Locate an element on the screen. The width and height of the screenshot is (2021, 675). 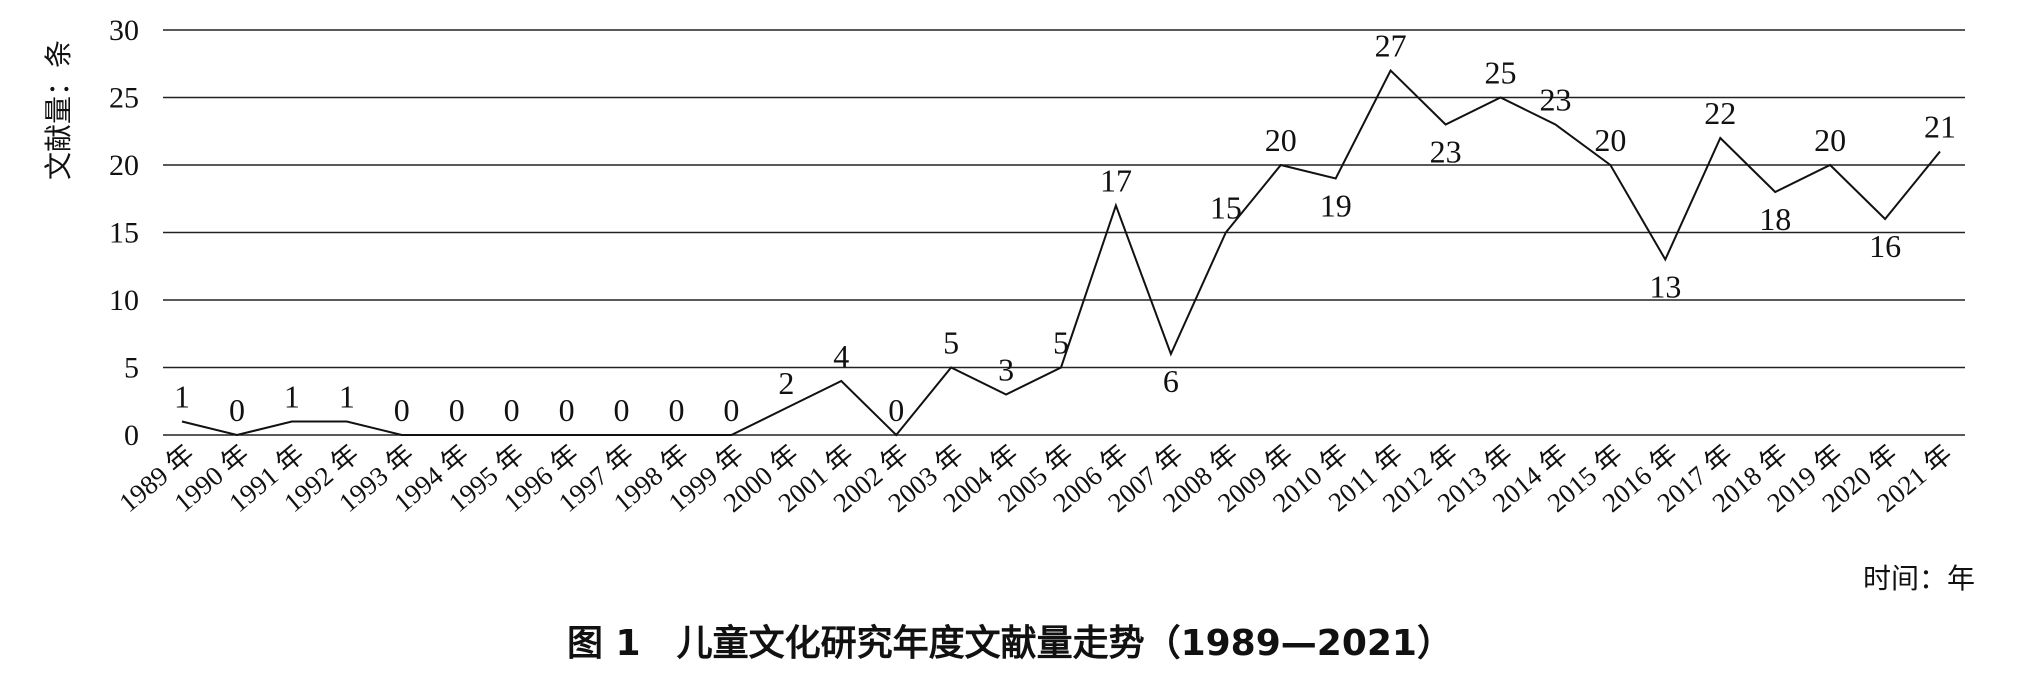
data-label: 17 is located at coordinates (1116, 181).